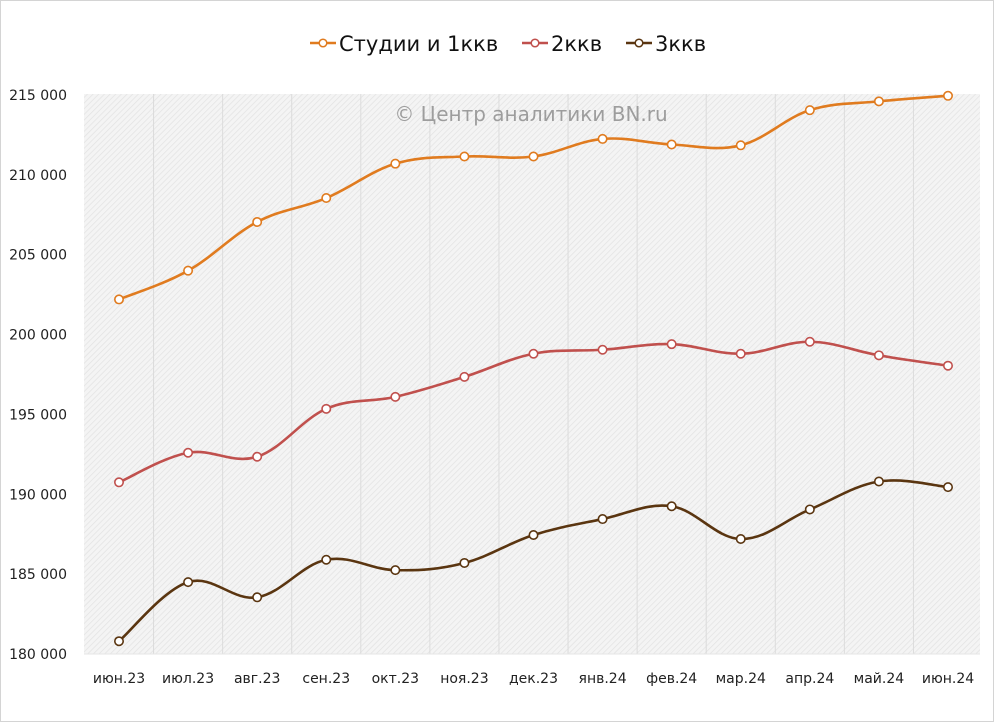 The image size is (994, 722). What do you see at coordinates (38, 176) in the screenshot?
I see `y-tick-label: 210 000` at bounding box center [38, 176].